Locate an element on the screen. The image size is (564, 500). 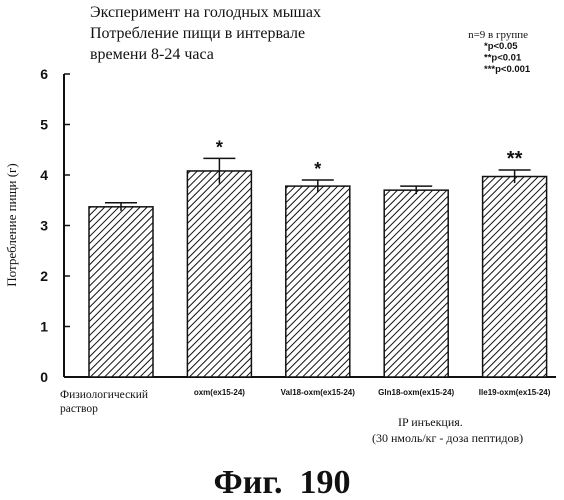
p-value-note: ***p<0.001 is located at coordinates (507, 69).